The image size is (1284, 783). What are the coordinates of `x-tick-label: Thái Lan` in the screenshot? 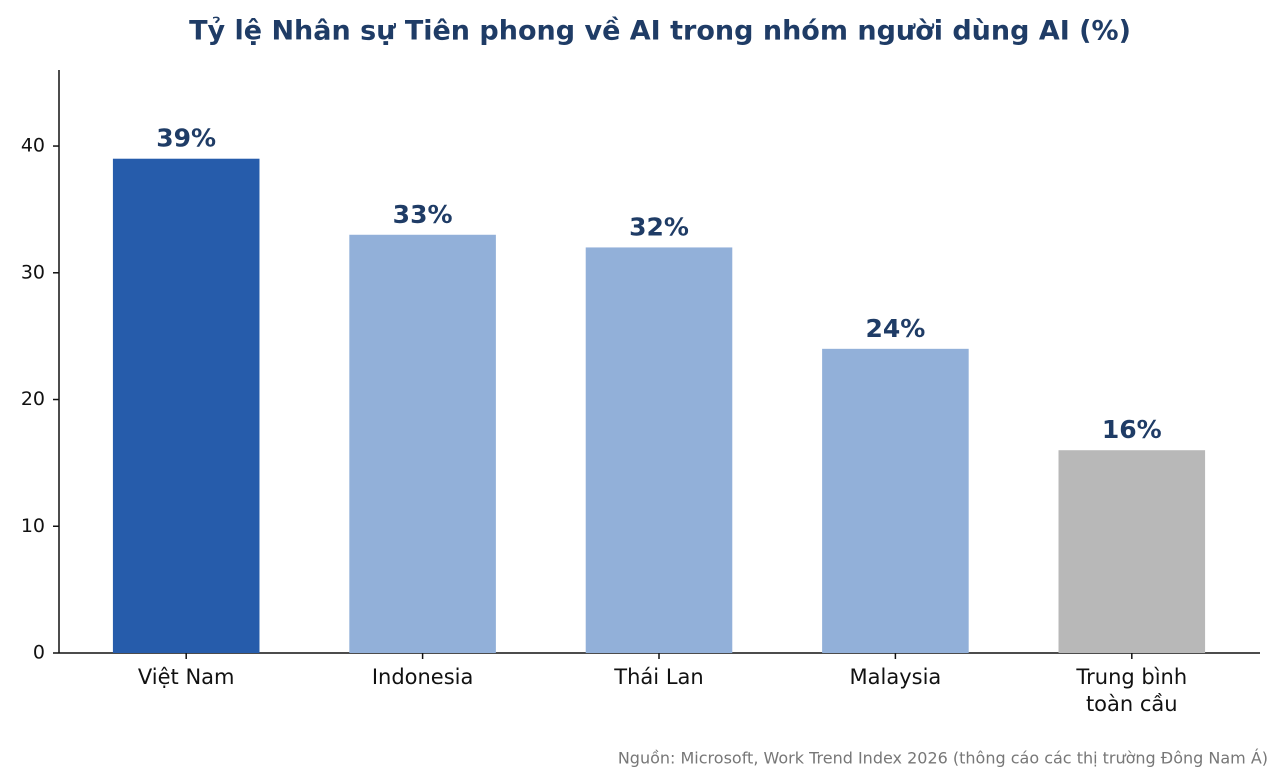 It's located at (658, 677).